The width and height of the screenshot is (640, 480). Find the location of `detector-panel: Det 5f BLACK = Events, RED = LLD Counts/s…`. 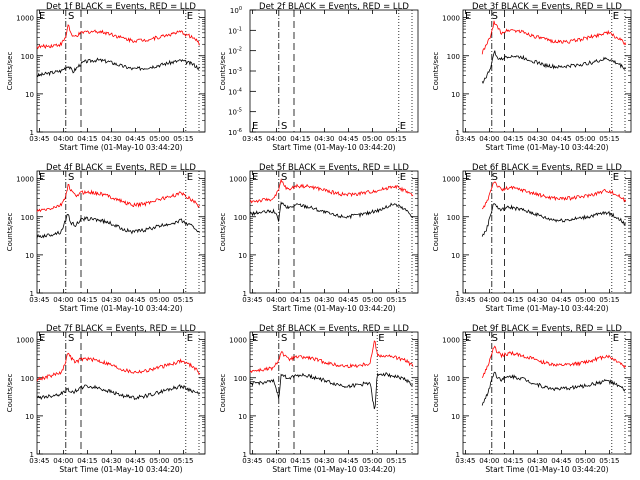

detector-panel: Det 5f BLACK = Events, RED = LLD Counts/s… is located at coordinates (319, 238).